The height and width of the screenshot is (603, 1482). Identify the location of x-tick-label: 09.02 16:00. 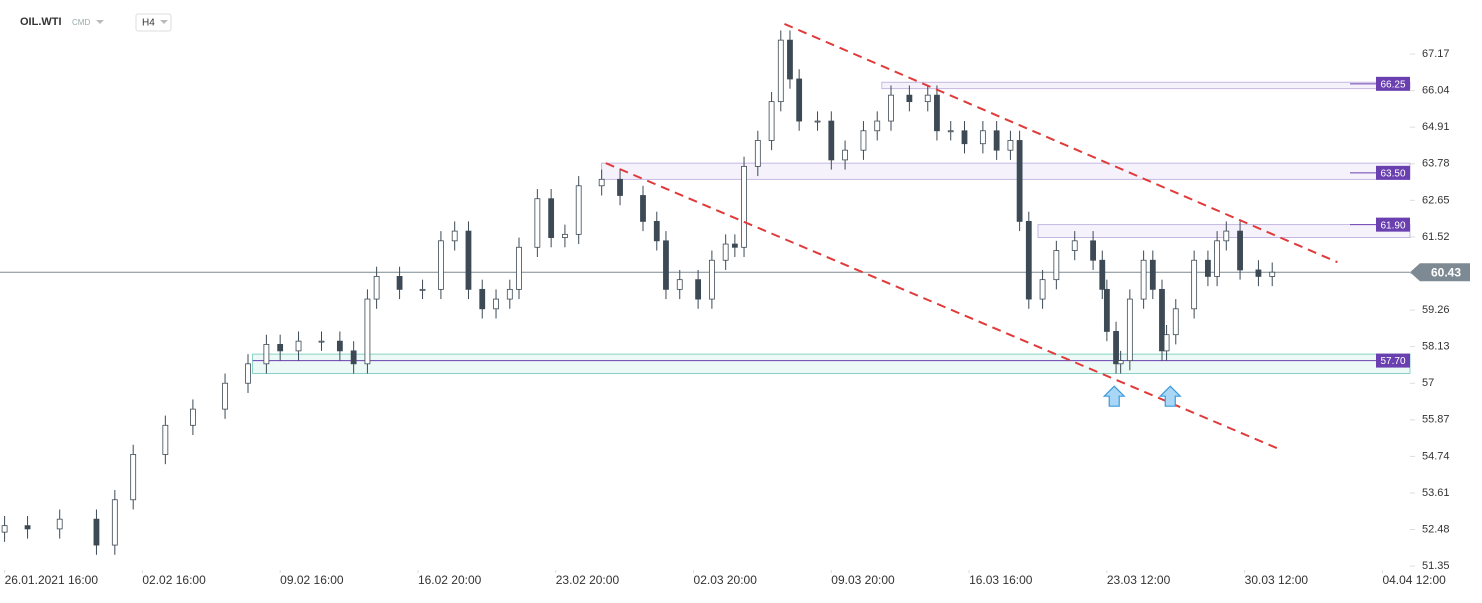
(312, 580).